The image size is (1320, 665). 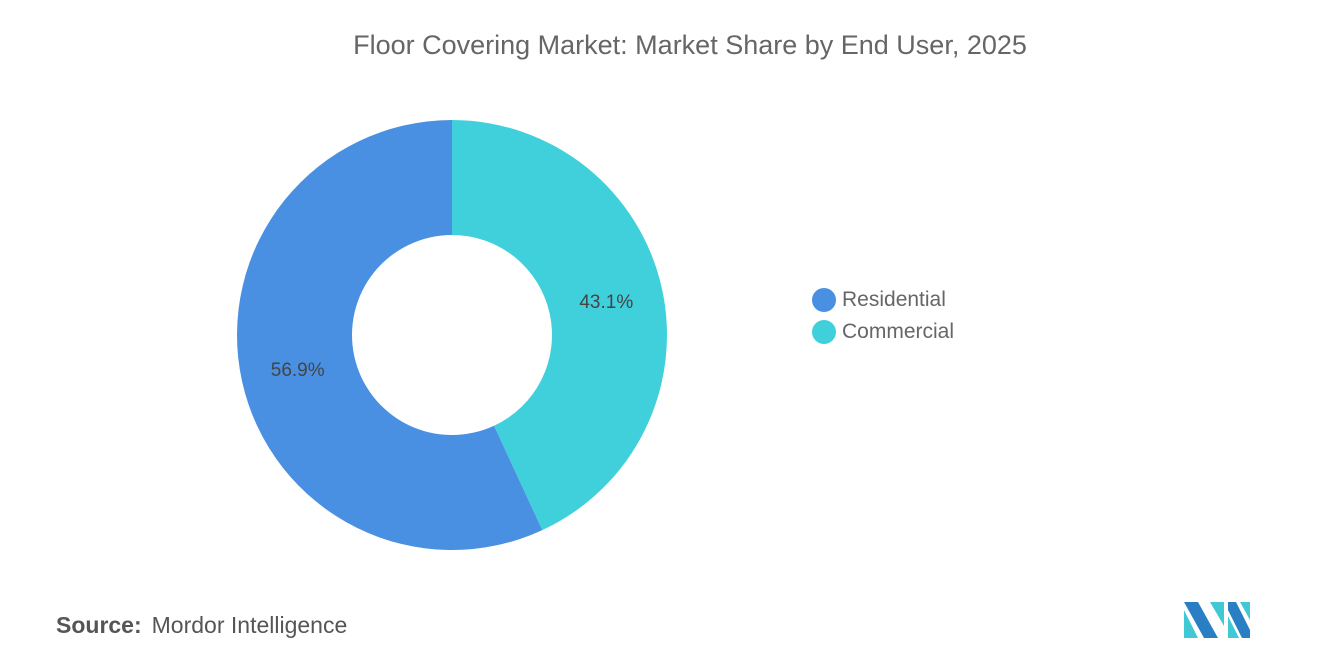 I want to click on legend-item-residential: Residential, so click(x=883, y=300).